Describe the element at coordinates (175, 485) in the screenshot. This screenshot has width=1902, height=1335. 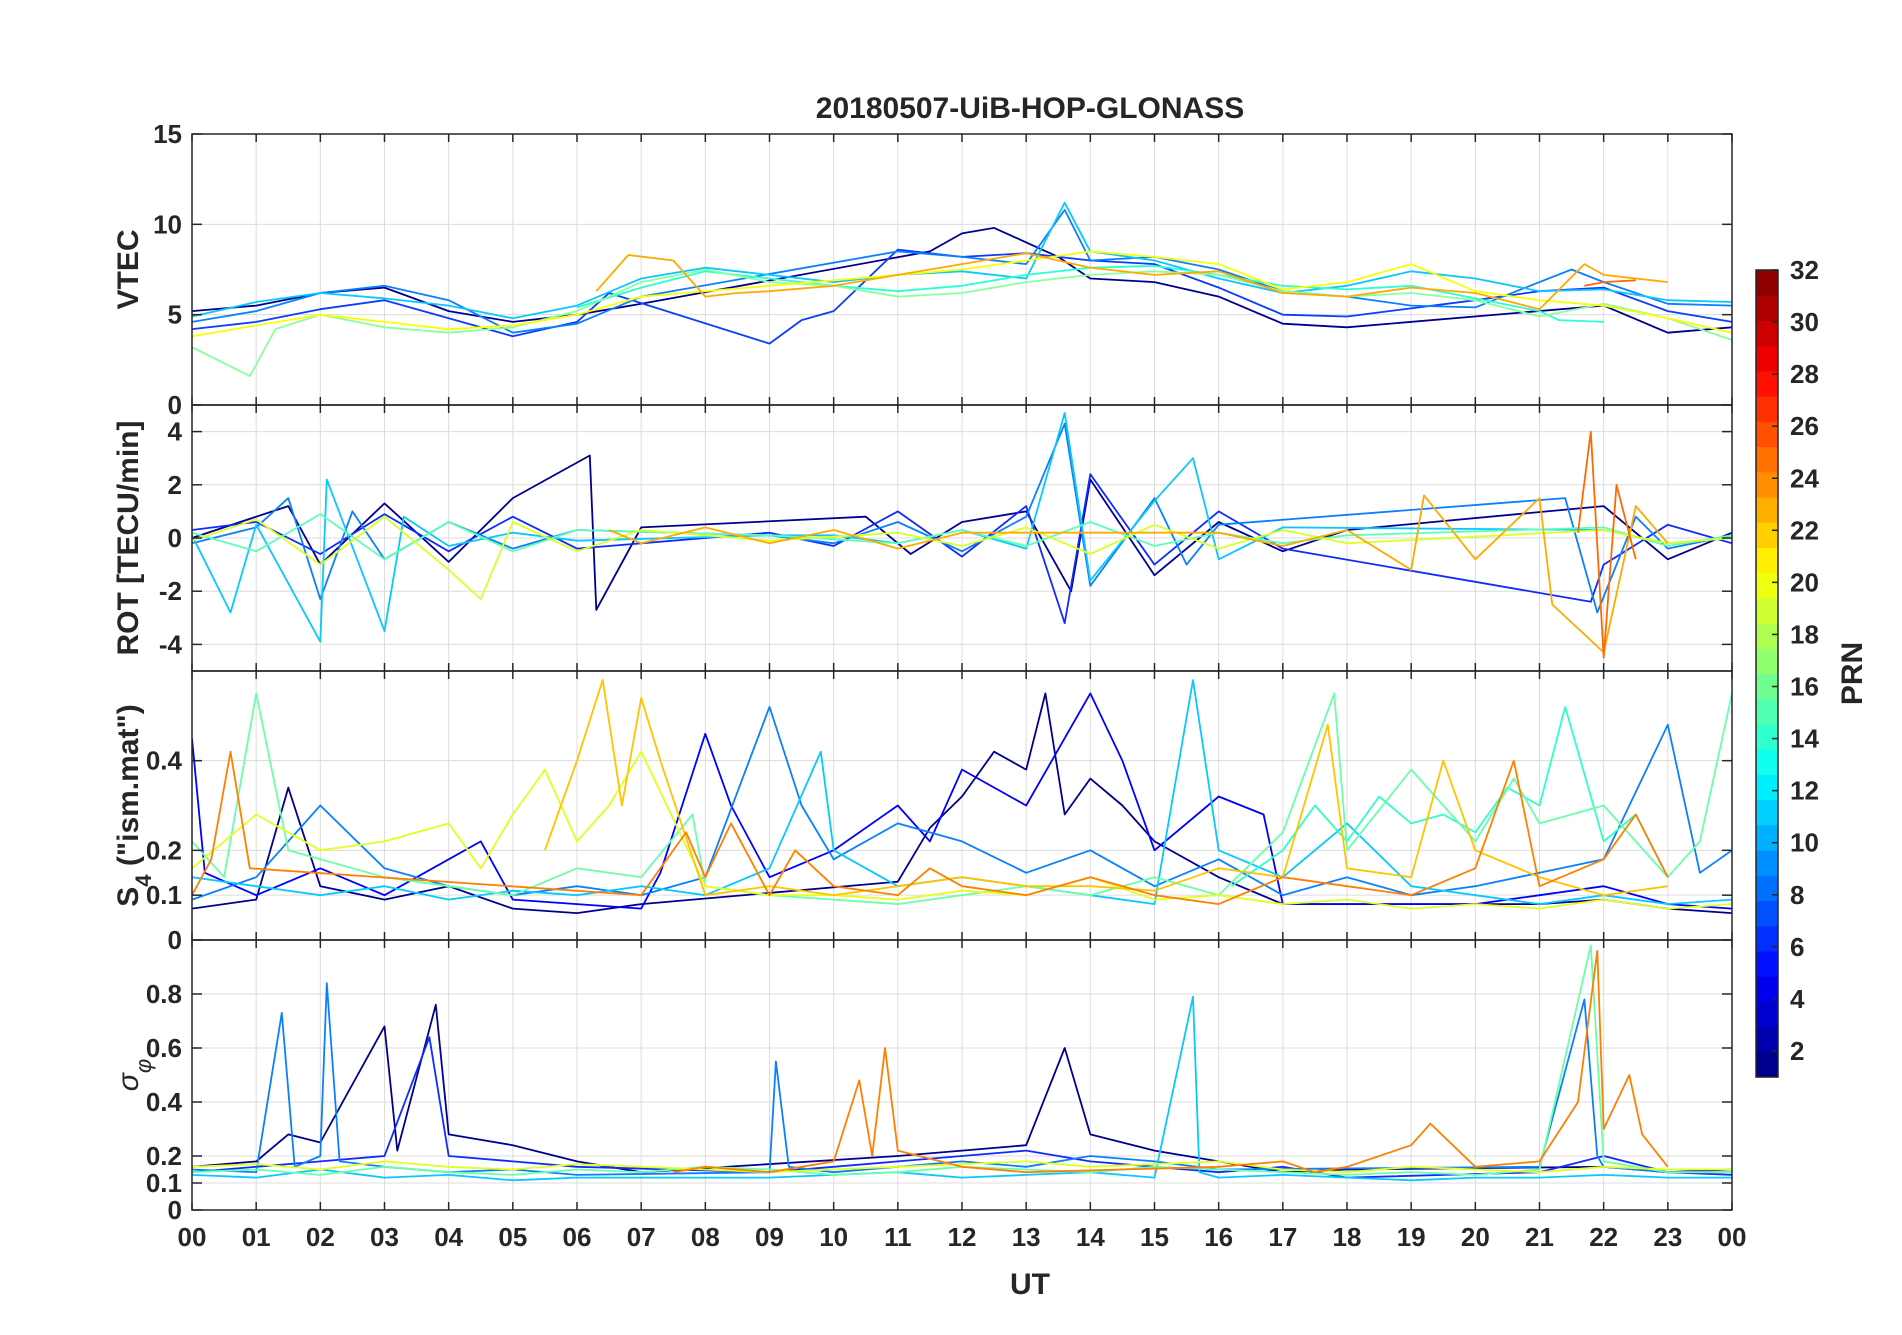
I see `y-tick-label: 2` at that location.